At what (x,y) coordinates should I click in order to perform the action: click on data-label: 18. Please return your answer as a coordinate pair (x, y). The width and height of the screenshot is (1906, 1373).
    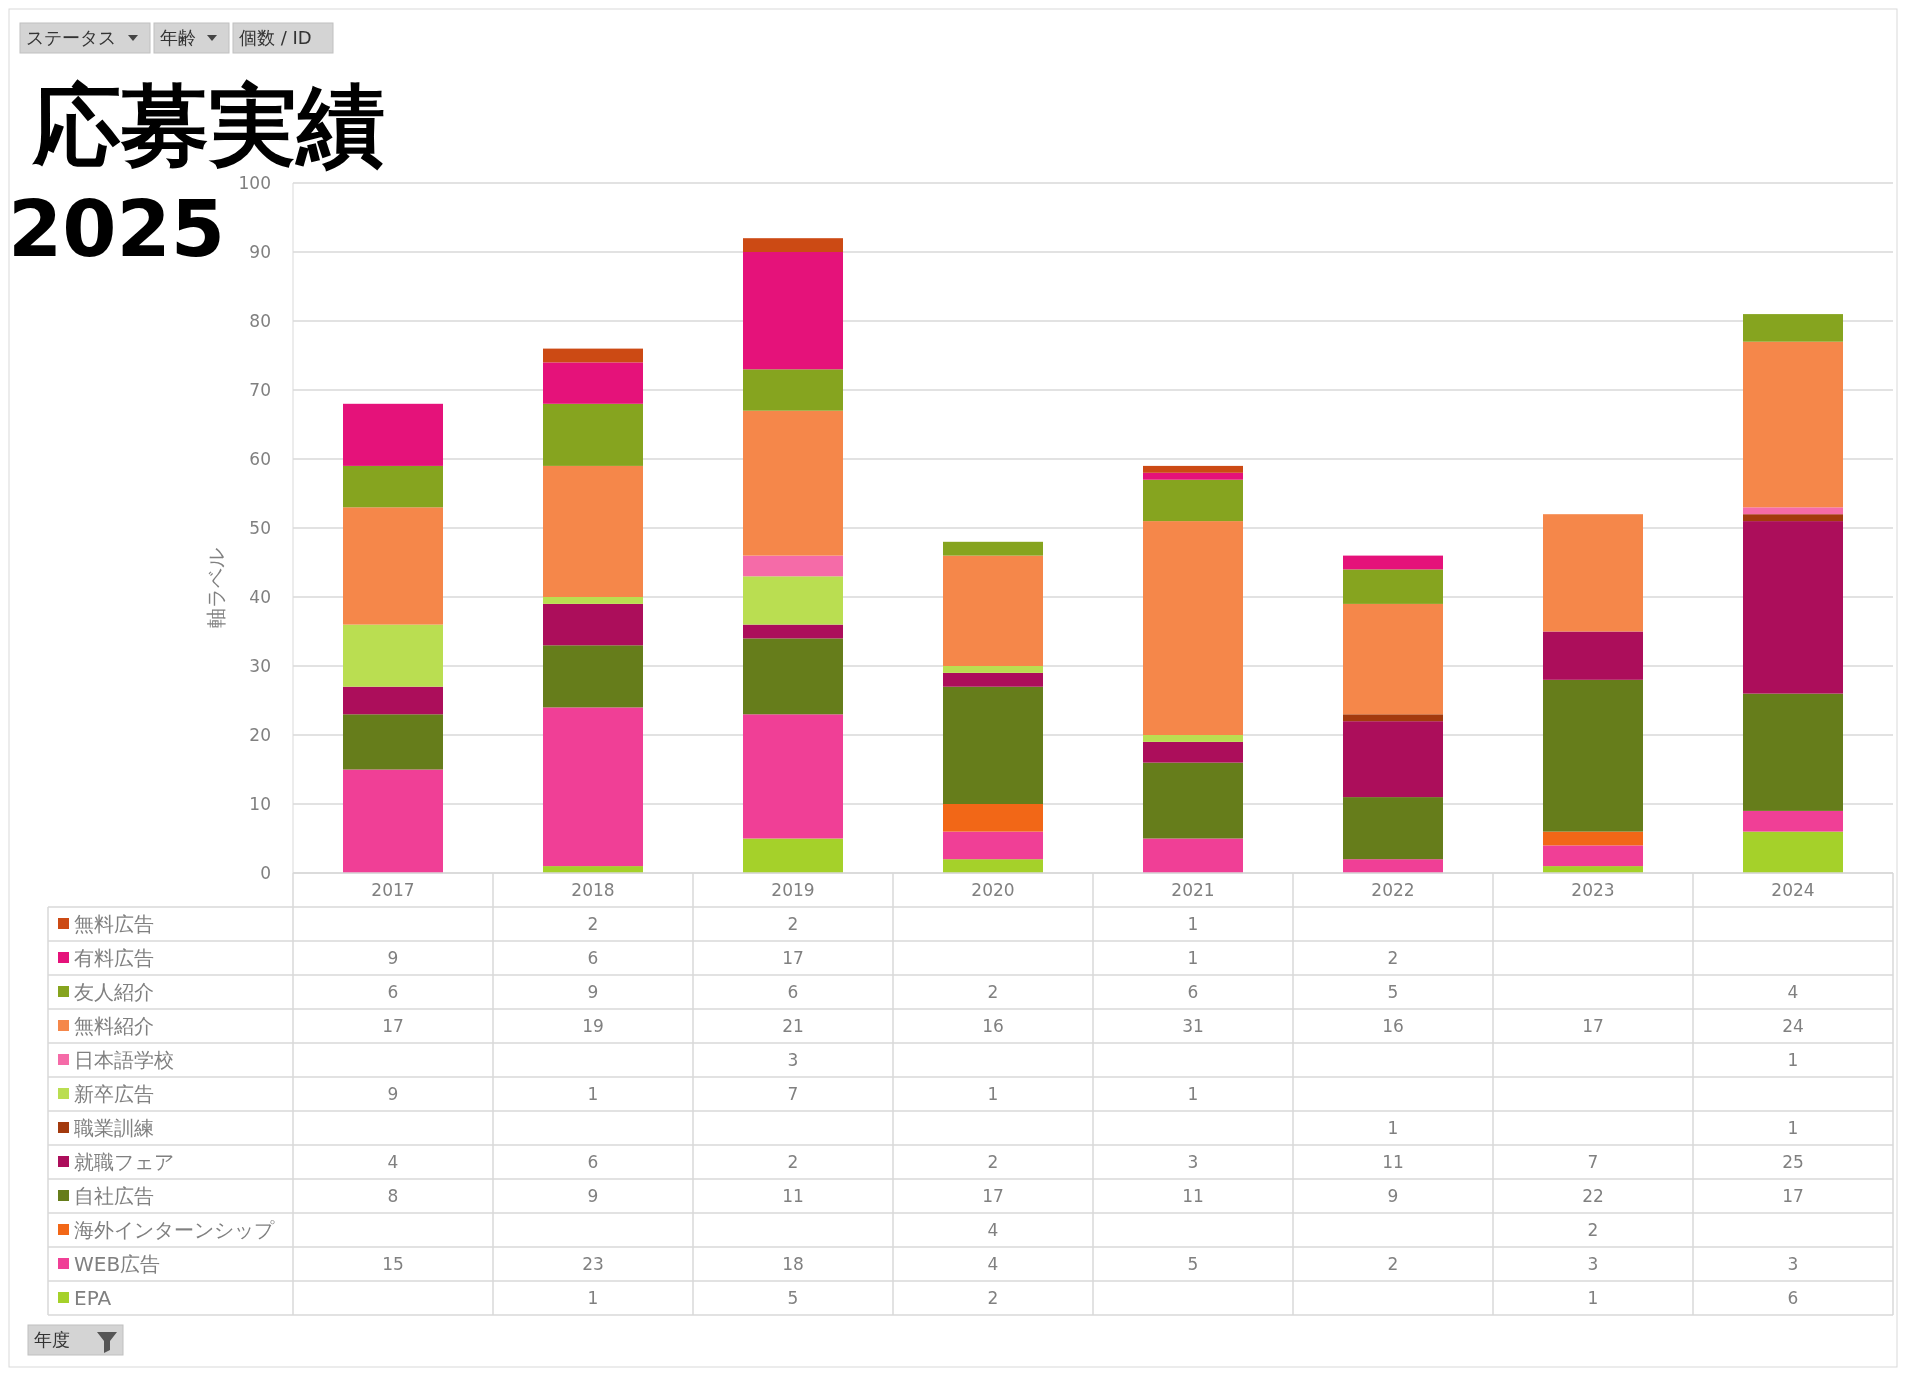
    Looking at the image, I should click on (793, 1263).